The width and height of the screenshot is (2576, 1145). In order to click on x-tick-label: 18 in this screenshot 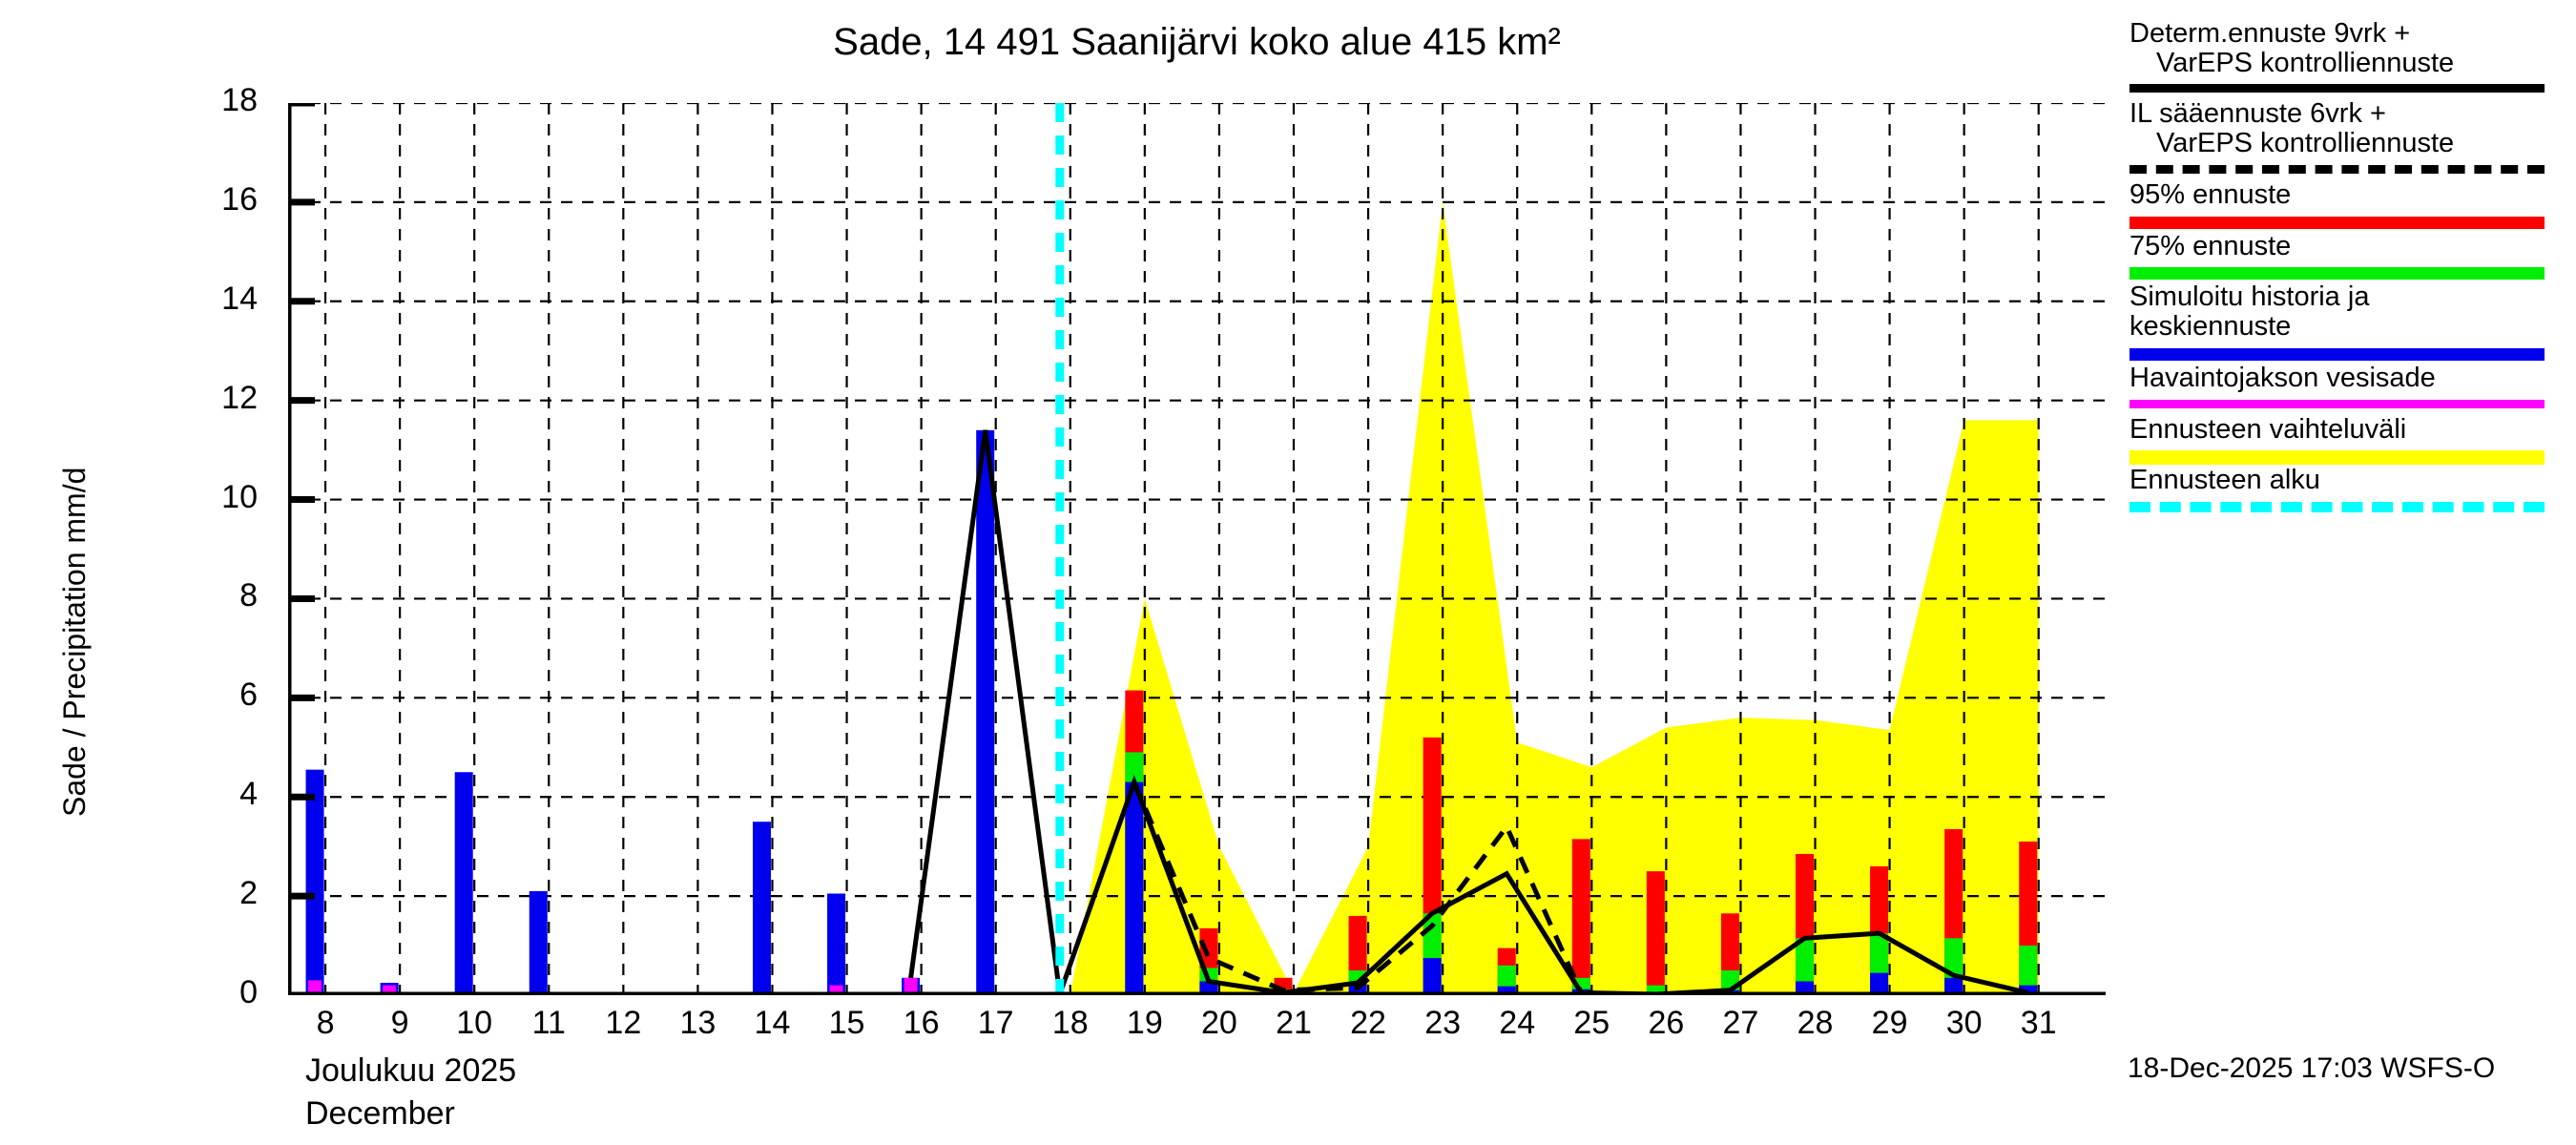, I will do `click(1070, 1023)`.